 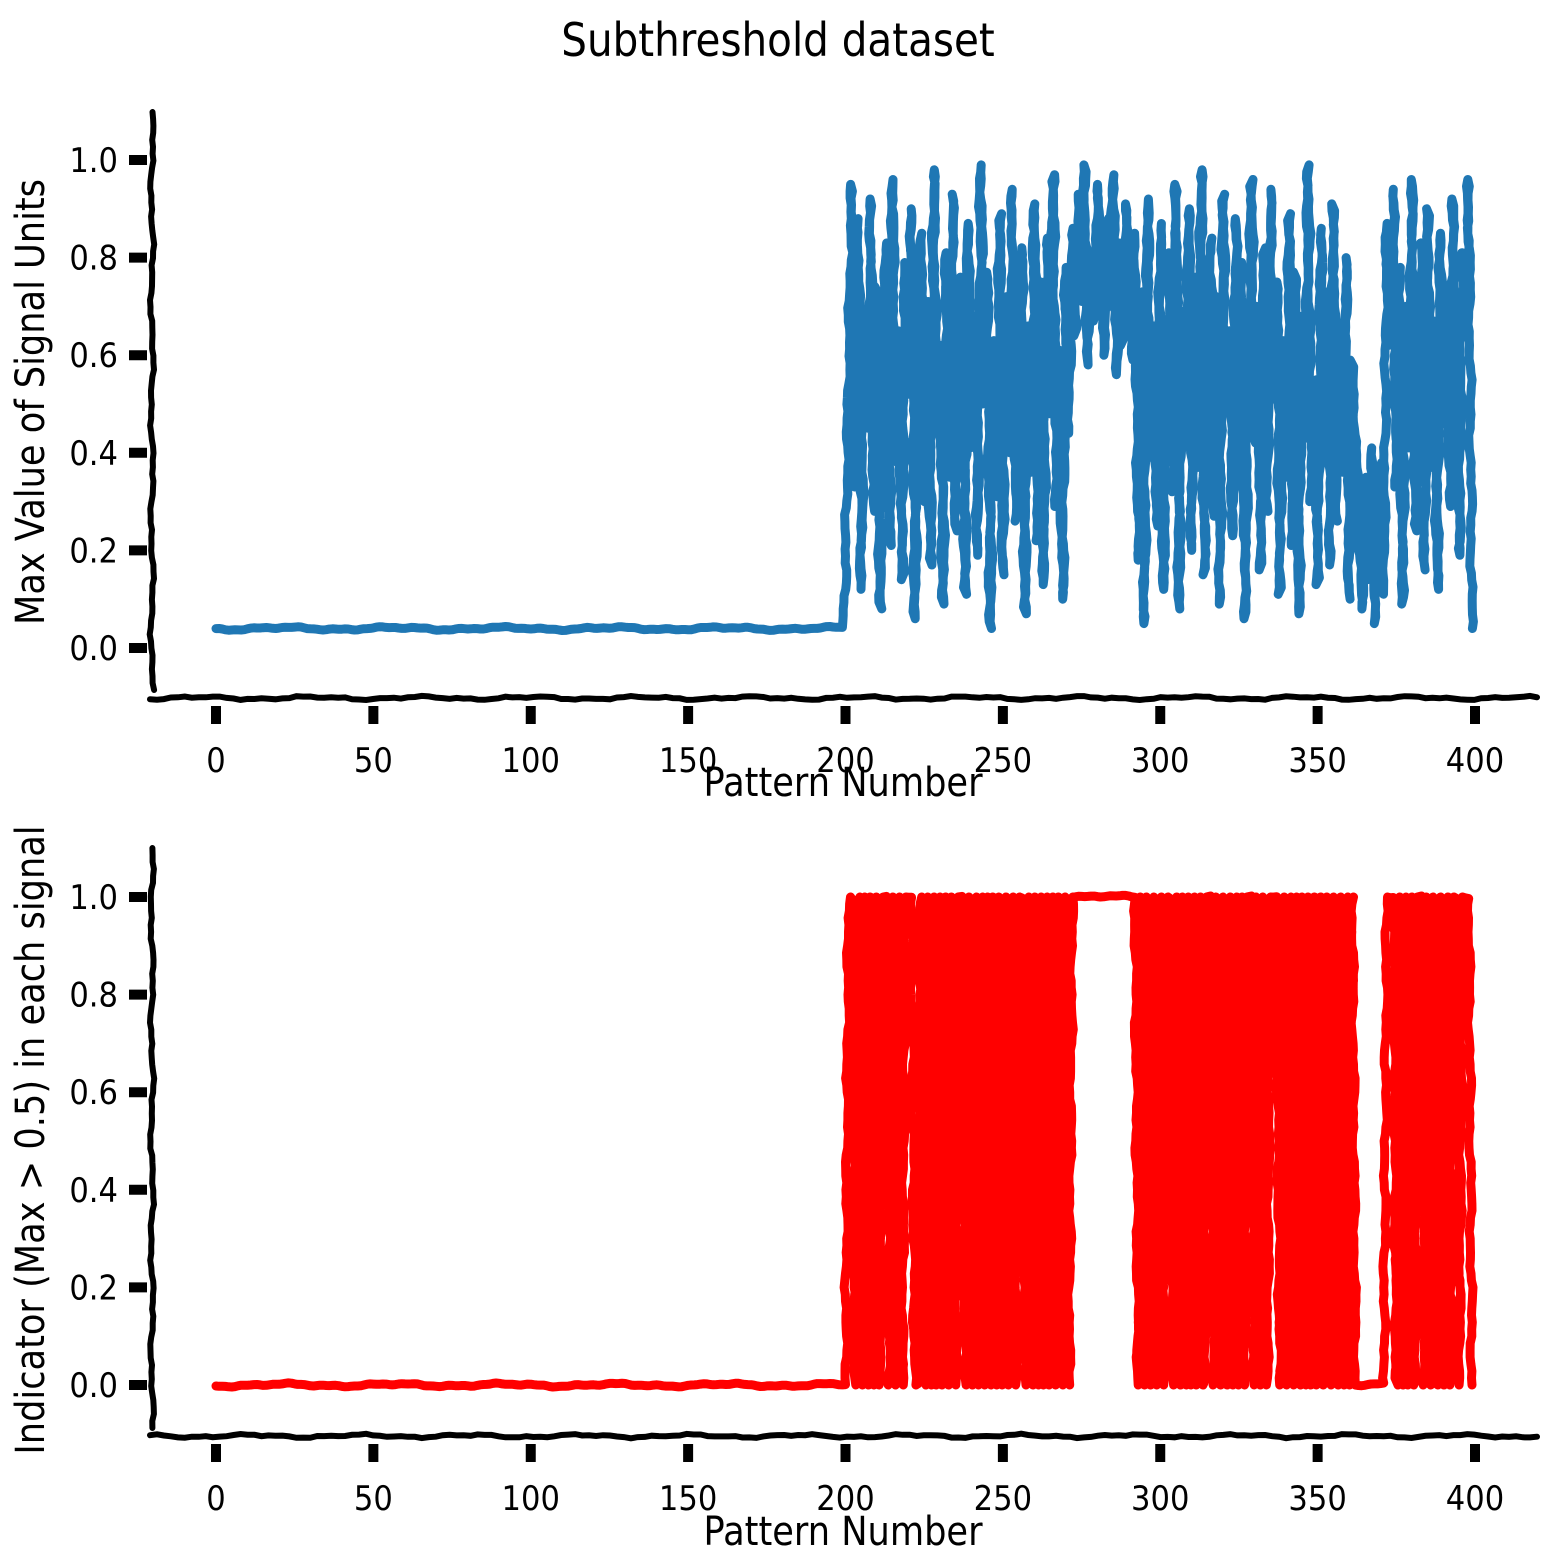 What do you see at coordinates (843, 782) in the screenshot?
I see `top-x-axis-label: Pattern Number` at bounding box center [843, 782].